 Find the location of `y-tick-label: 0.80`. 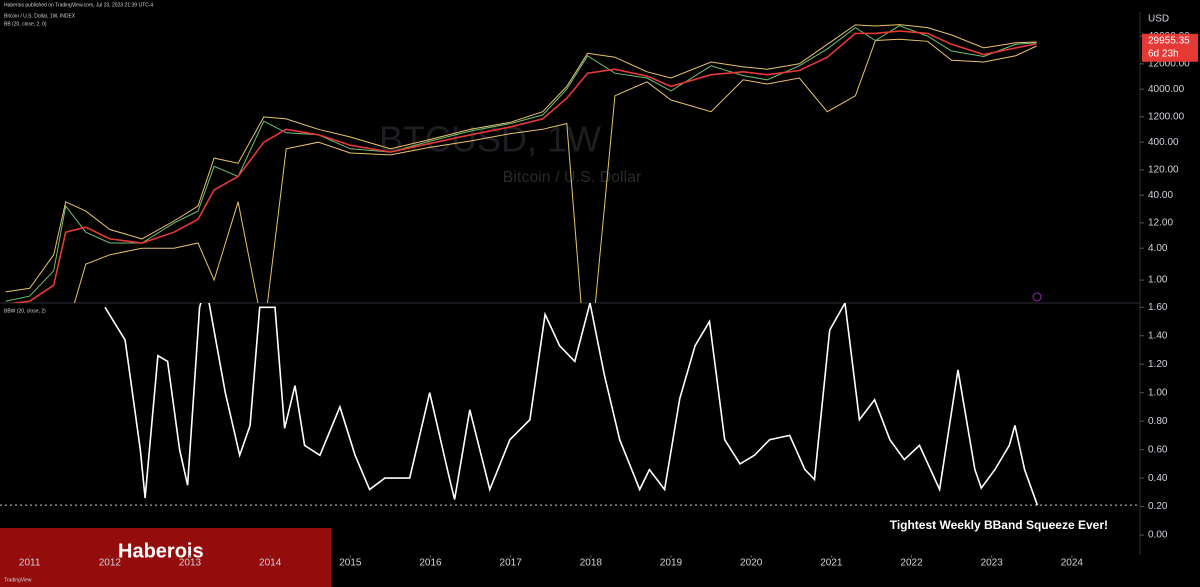

y-tick-label: 0.80 is located at coordinates (1158, 421).